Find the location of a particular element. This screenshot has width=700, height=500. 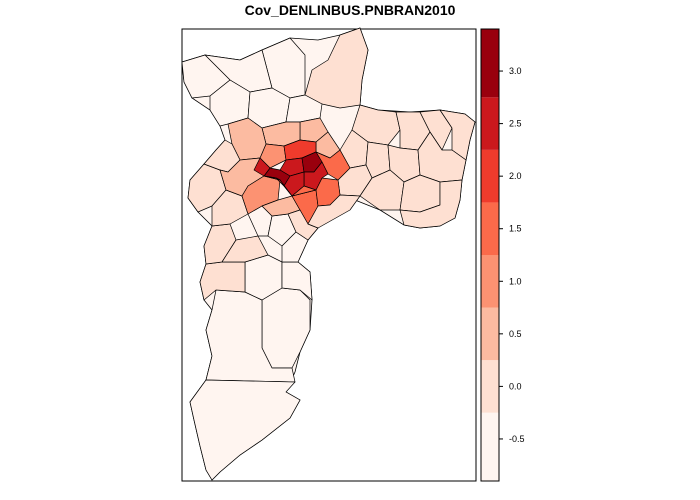

legend: 3.0 2.5 2.0 1.5 1.0 0.5 0.0 -0.5 is located at coordinates (502, 255).